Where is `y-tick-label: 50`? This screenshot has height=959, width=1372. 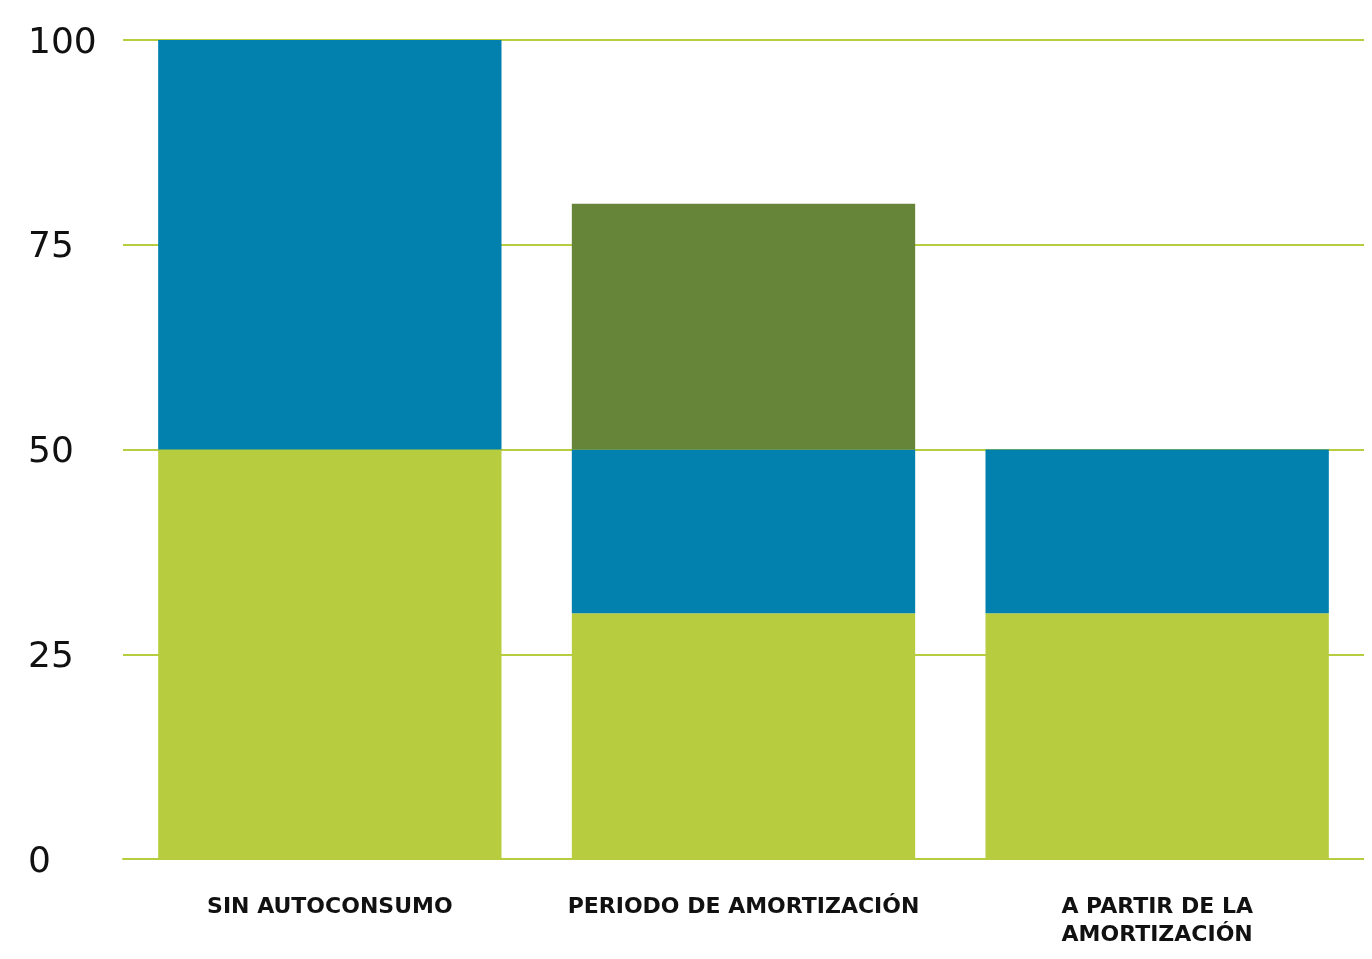 y-tick-label: 50 is located at coordinates (51, 449).